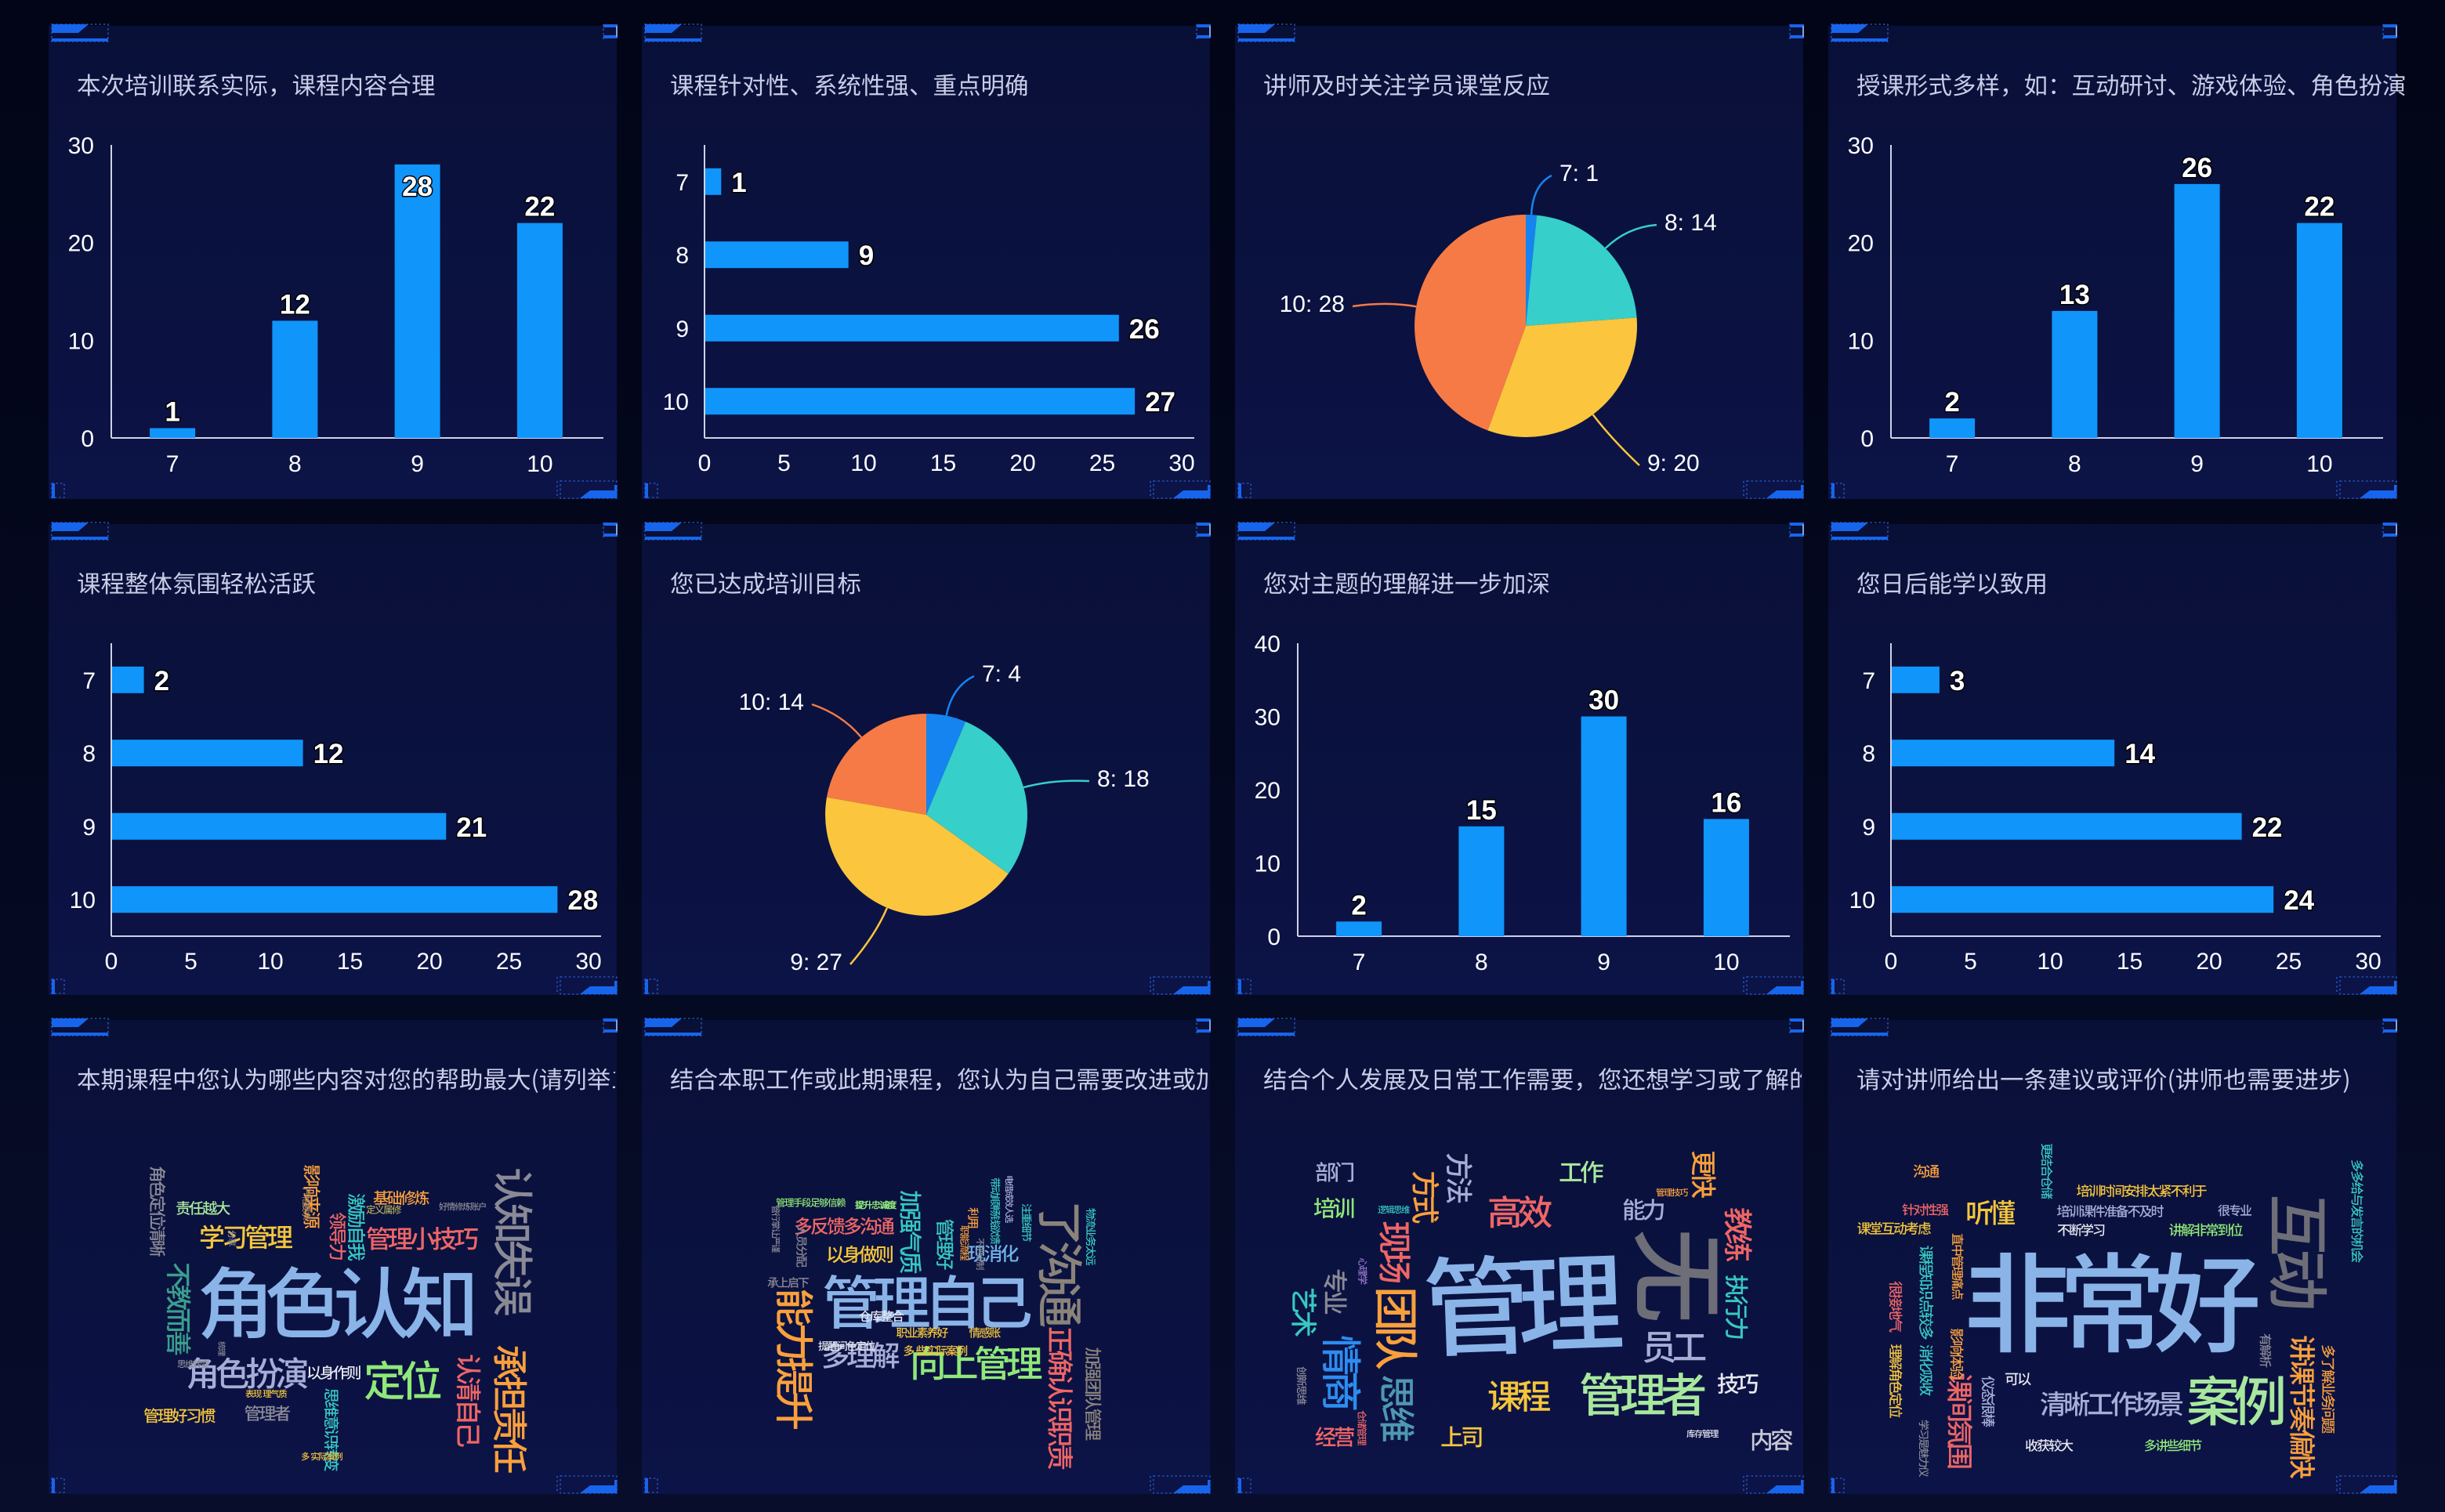 Image resolution: width=2445 pixels, height=1512 pixels. I want to click on svg-text: 9: 20, so click(1673, 463).